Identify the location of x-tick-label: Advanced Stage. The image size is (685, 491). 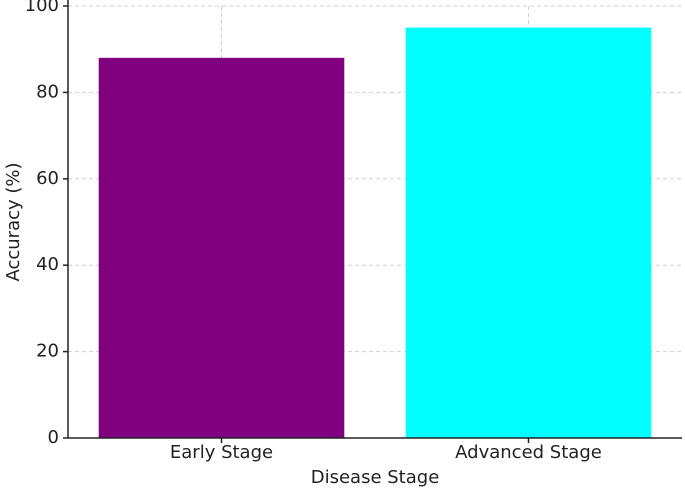
(528, 452).